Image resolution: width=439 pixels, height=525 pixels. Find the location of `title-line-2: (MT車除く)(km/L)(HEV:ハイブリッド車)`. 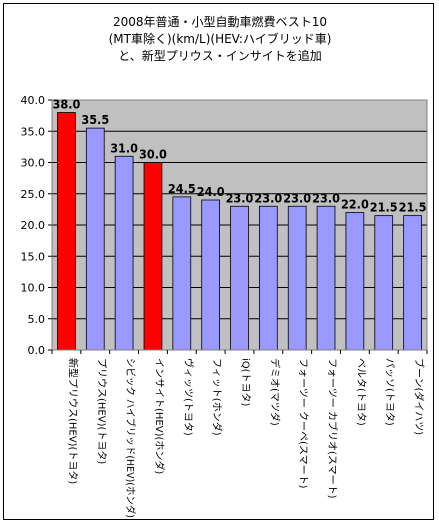

title-line-2: (MT車除く)(km/L)(HEV:ハイブリッド車) is located at coordinates (220, 38).